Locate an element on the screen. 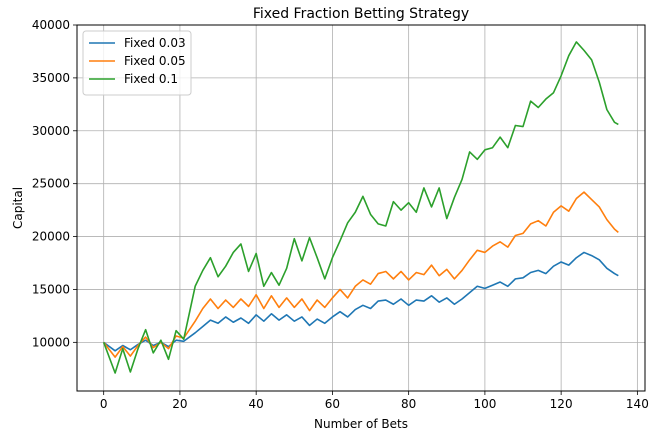  legend: Fixed 0.03 Fixed 0.05 Fixed 0.1 is located at coordinates (137, 63).